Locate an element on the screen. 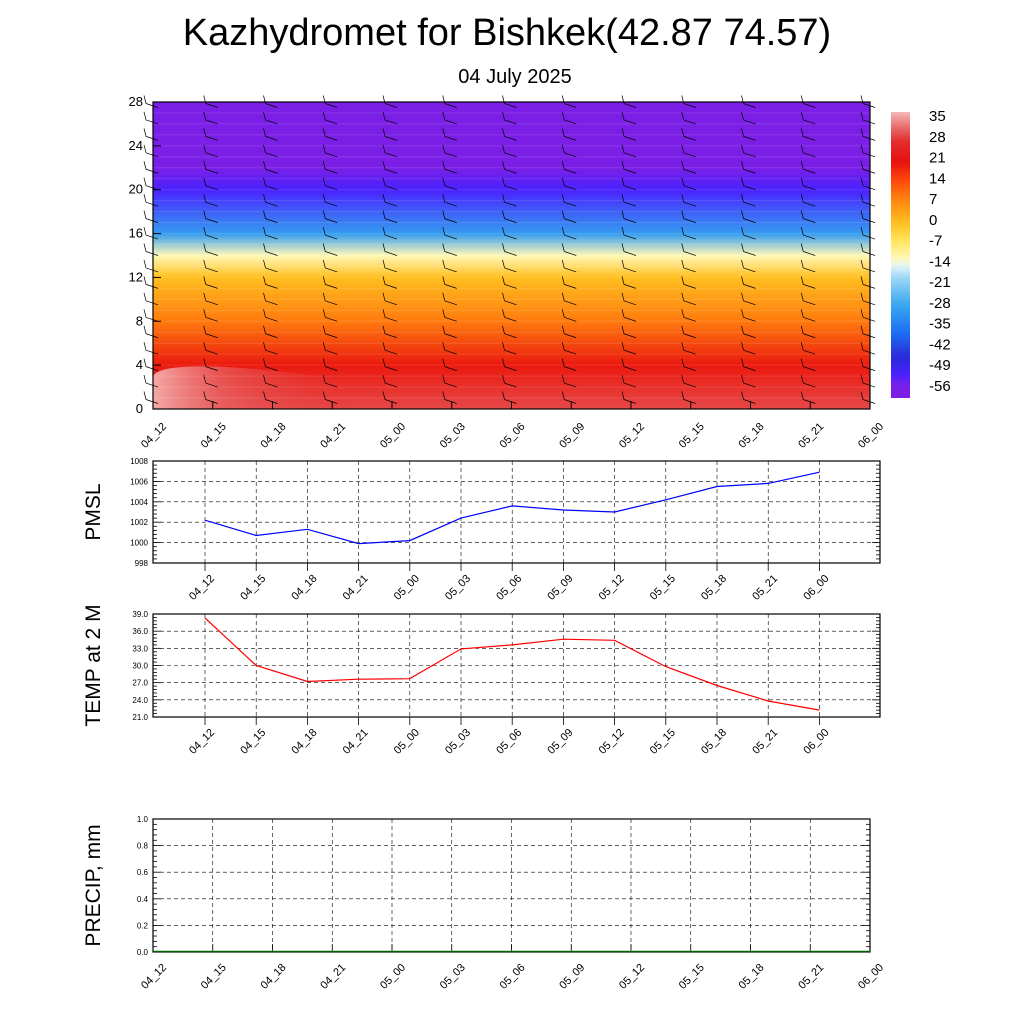 The image size is (1024, 1024). x-tick-label: 05_21 is located at coordinates (811, 436).